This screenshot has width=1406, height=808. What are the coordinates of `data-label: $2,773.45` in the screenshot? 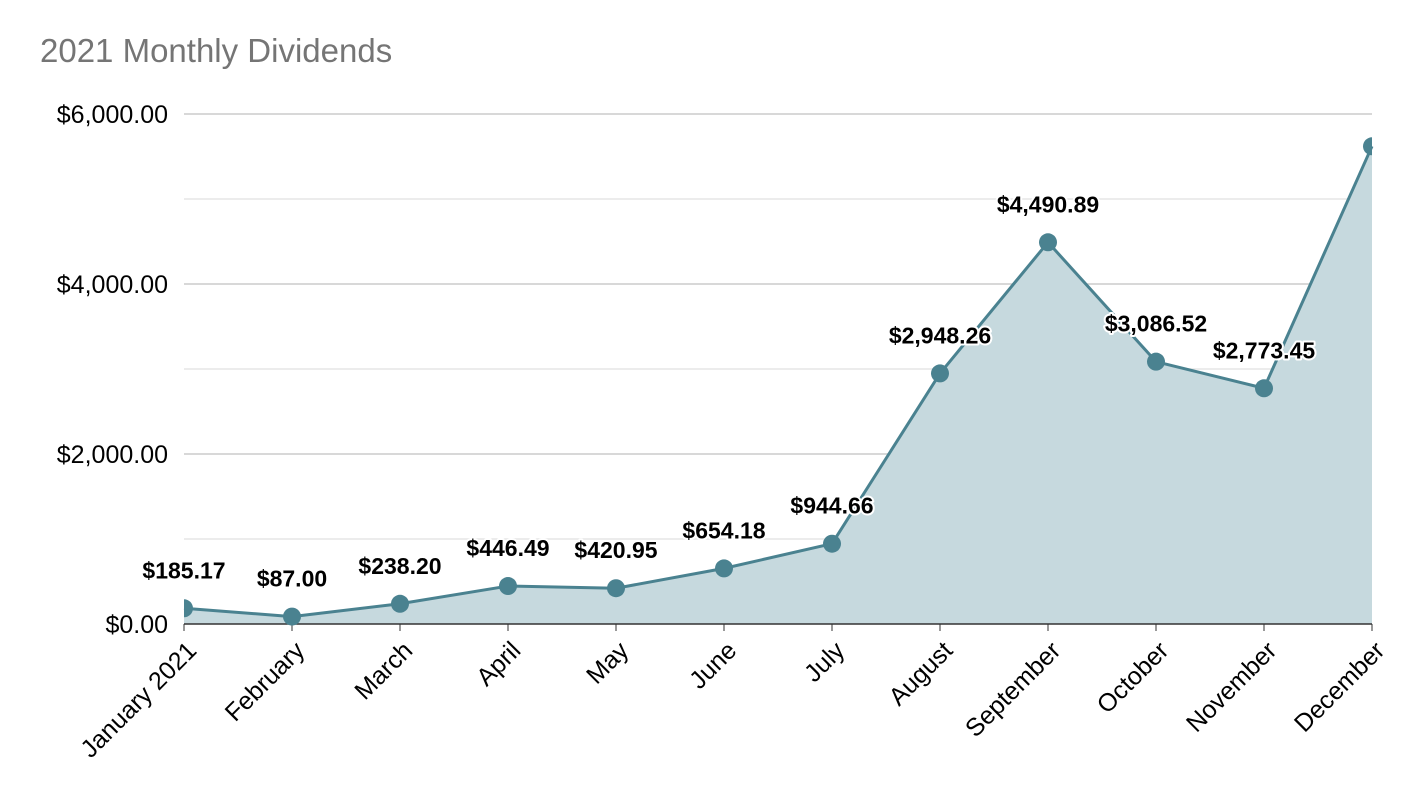 It's located at (1264, 350).